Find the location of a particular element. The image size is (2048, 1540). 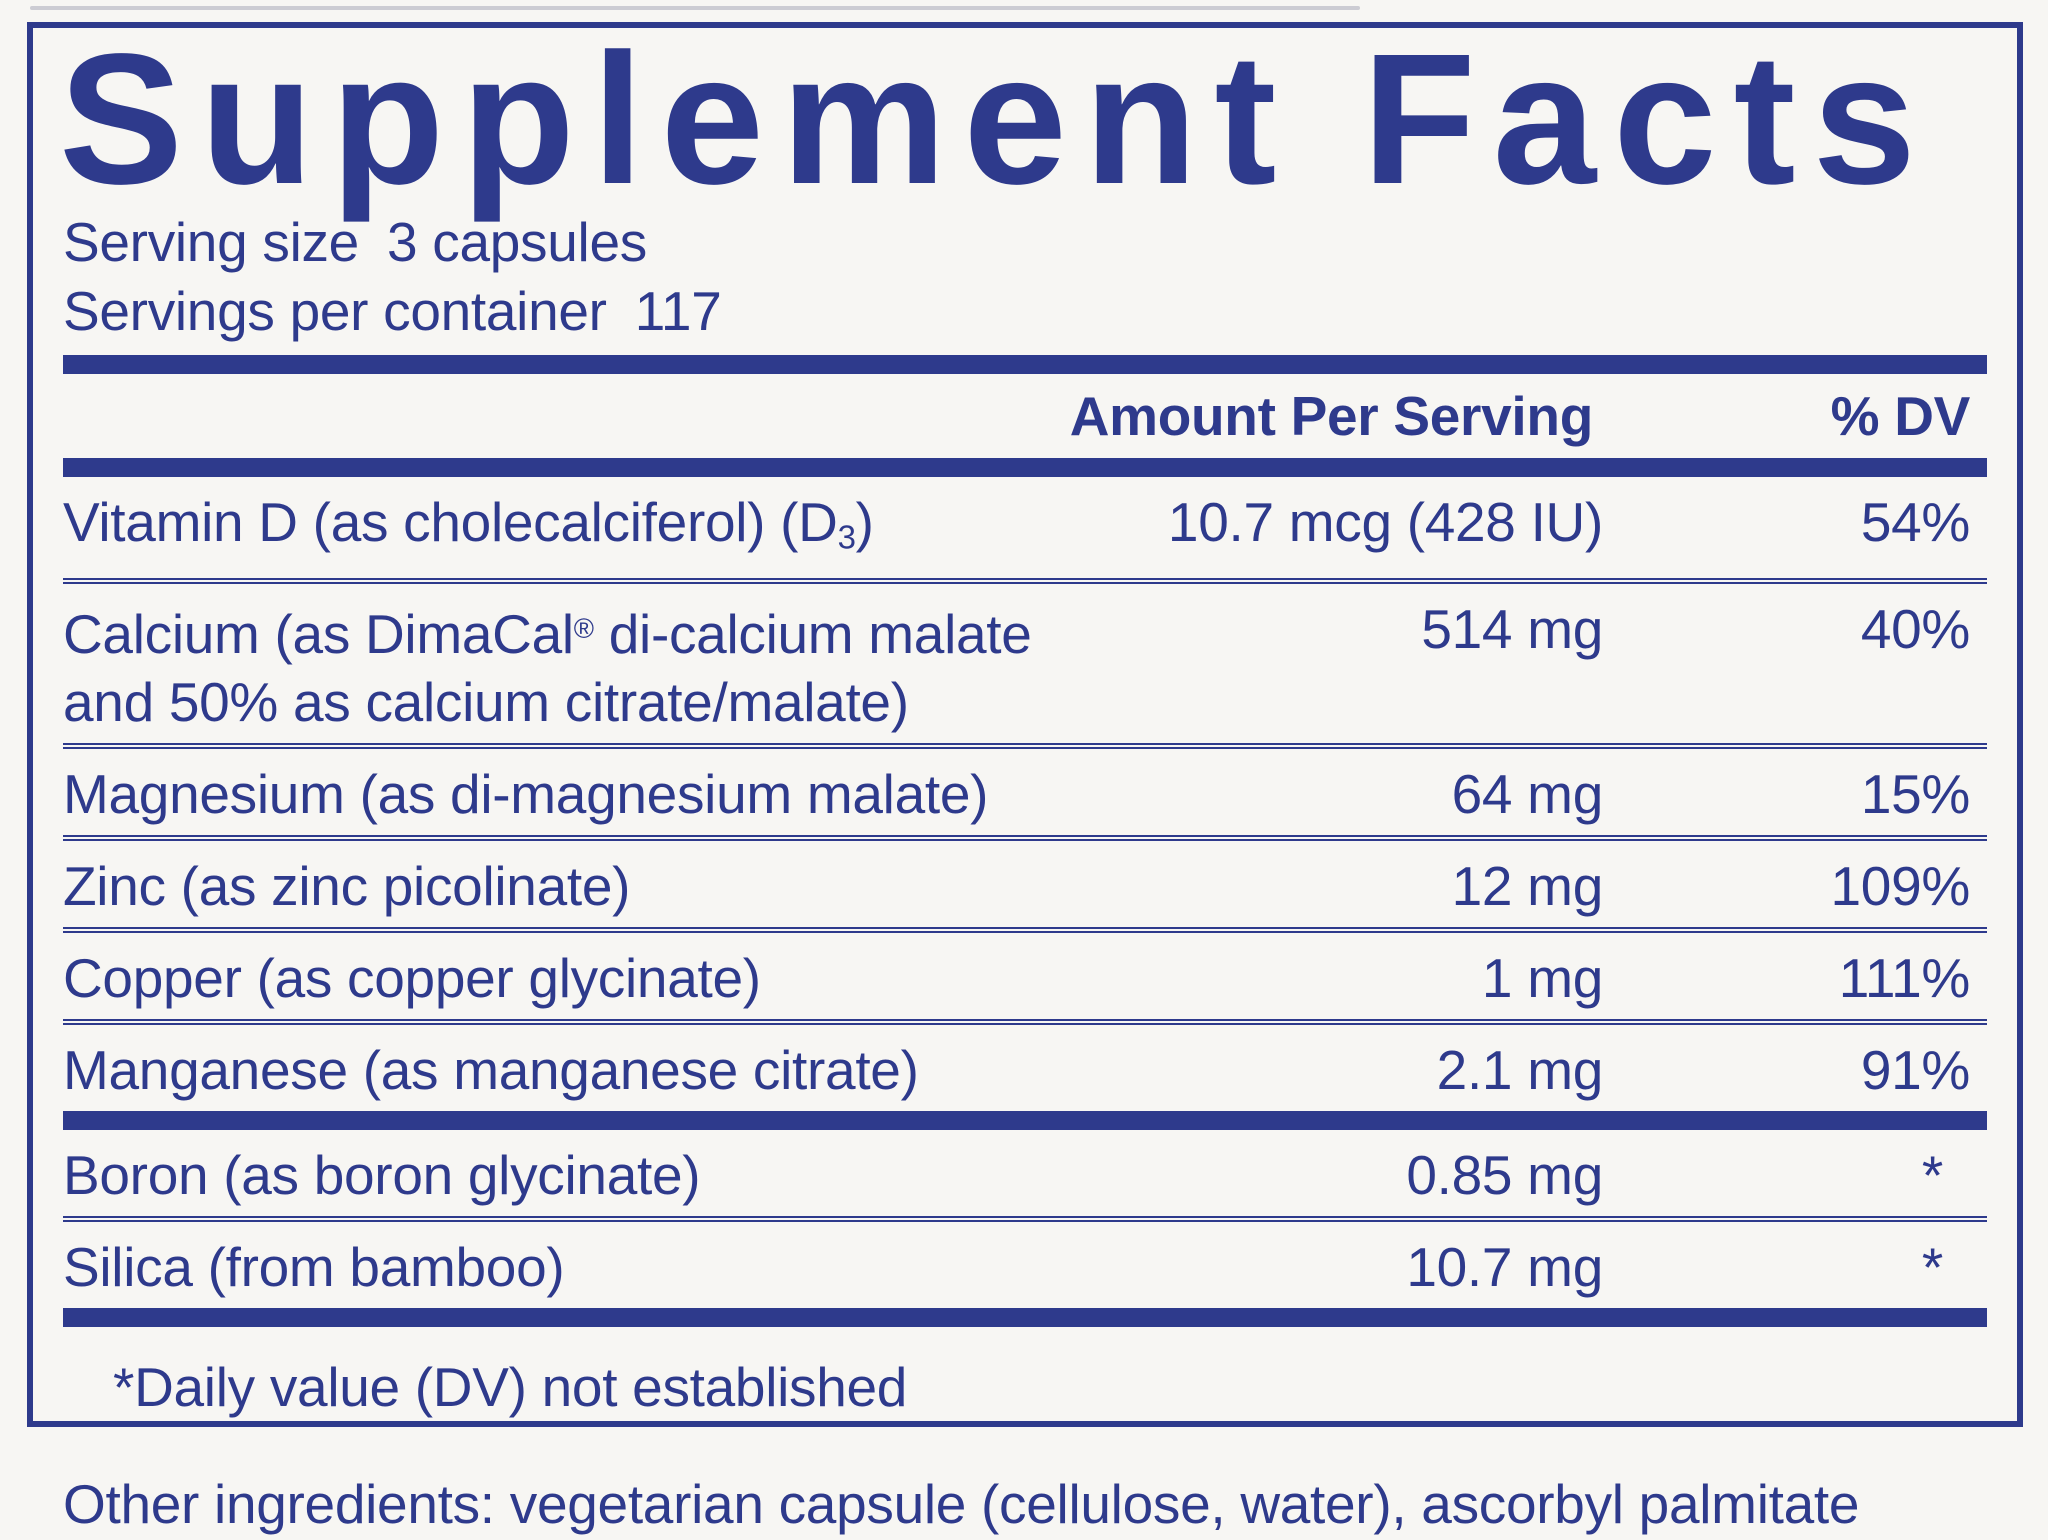

serving-size-label: Serving size is located at coordinates (211, 242).